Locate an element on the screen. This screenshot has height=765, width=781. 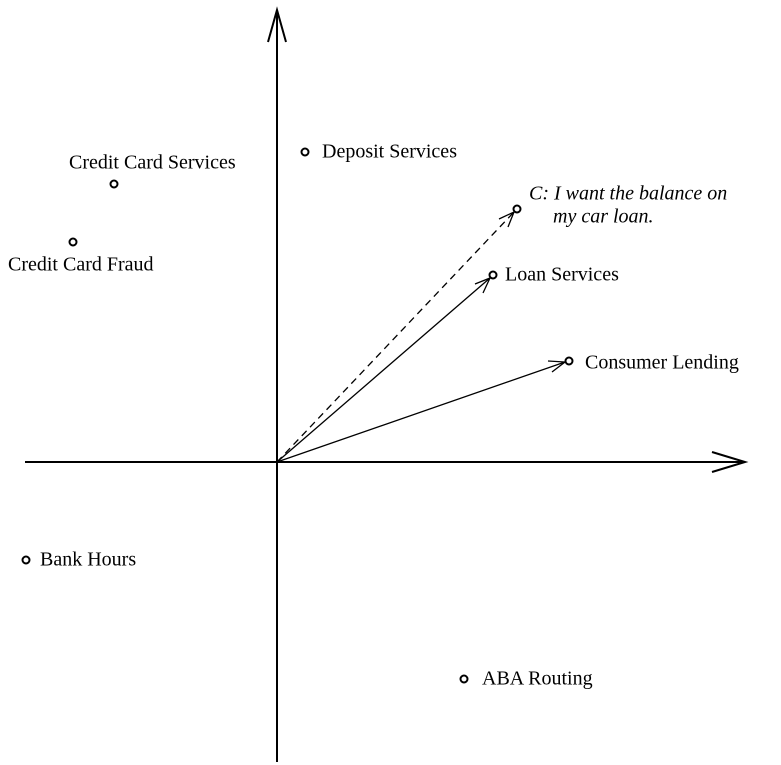
y-axis-arrowhead is located at coordinates (277, 24).